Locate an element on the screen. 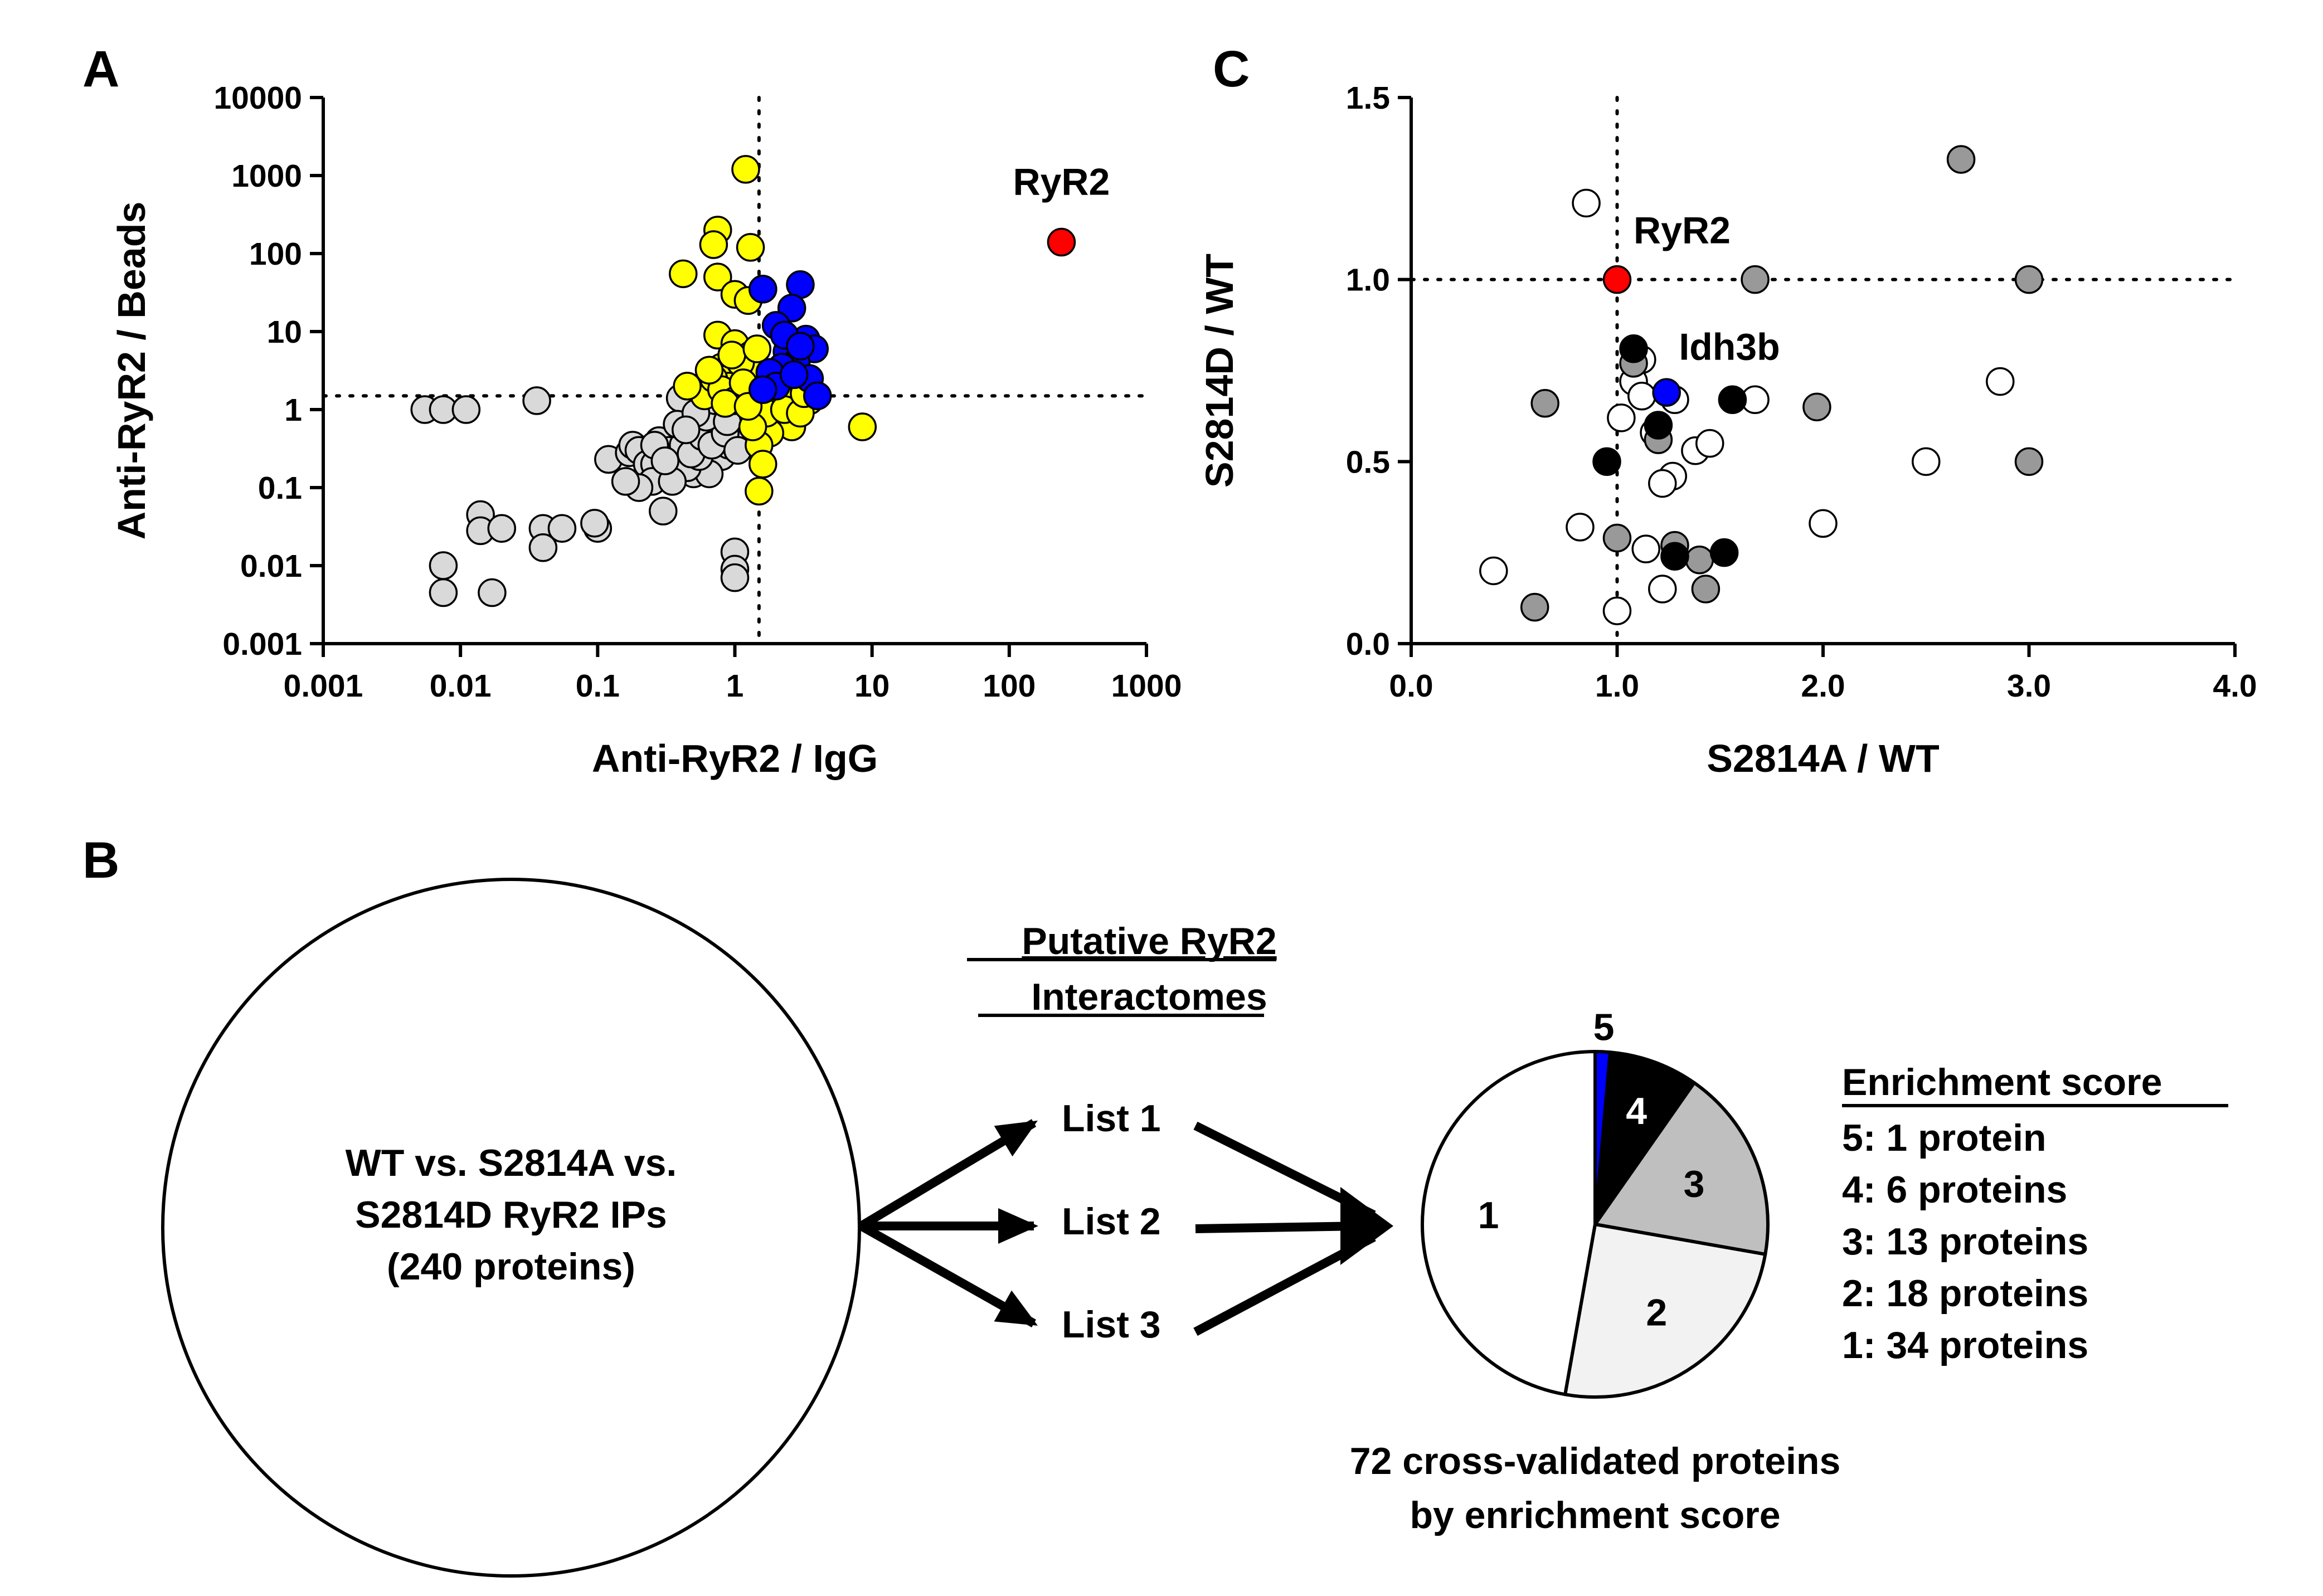 Image resolution: width=2323 pixels, height=1596 pixels. circle-text-line-2: S2814D RyR2 IPs is located at coordinates (511, 1215).